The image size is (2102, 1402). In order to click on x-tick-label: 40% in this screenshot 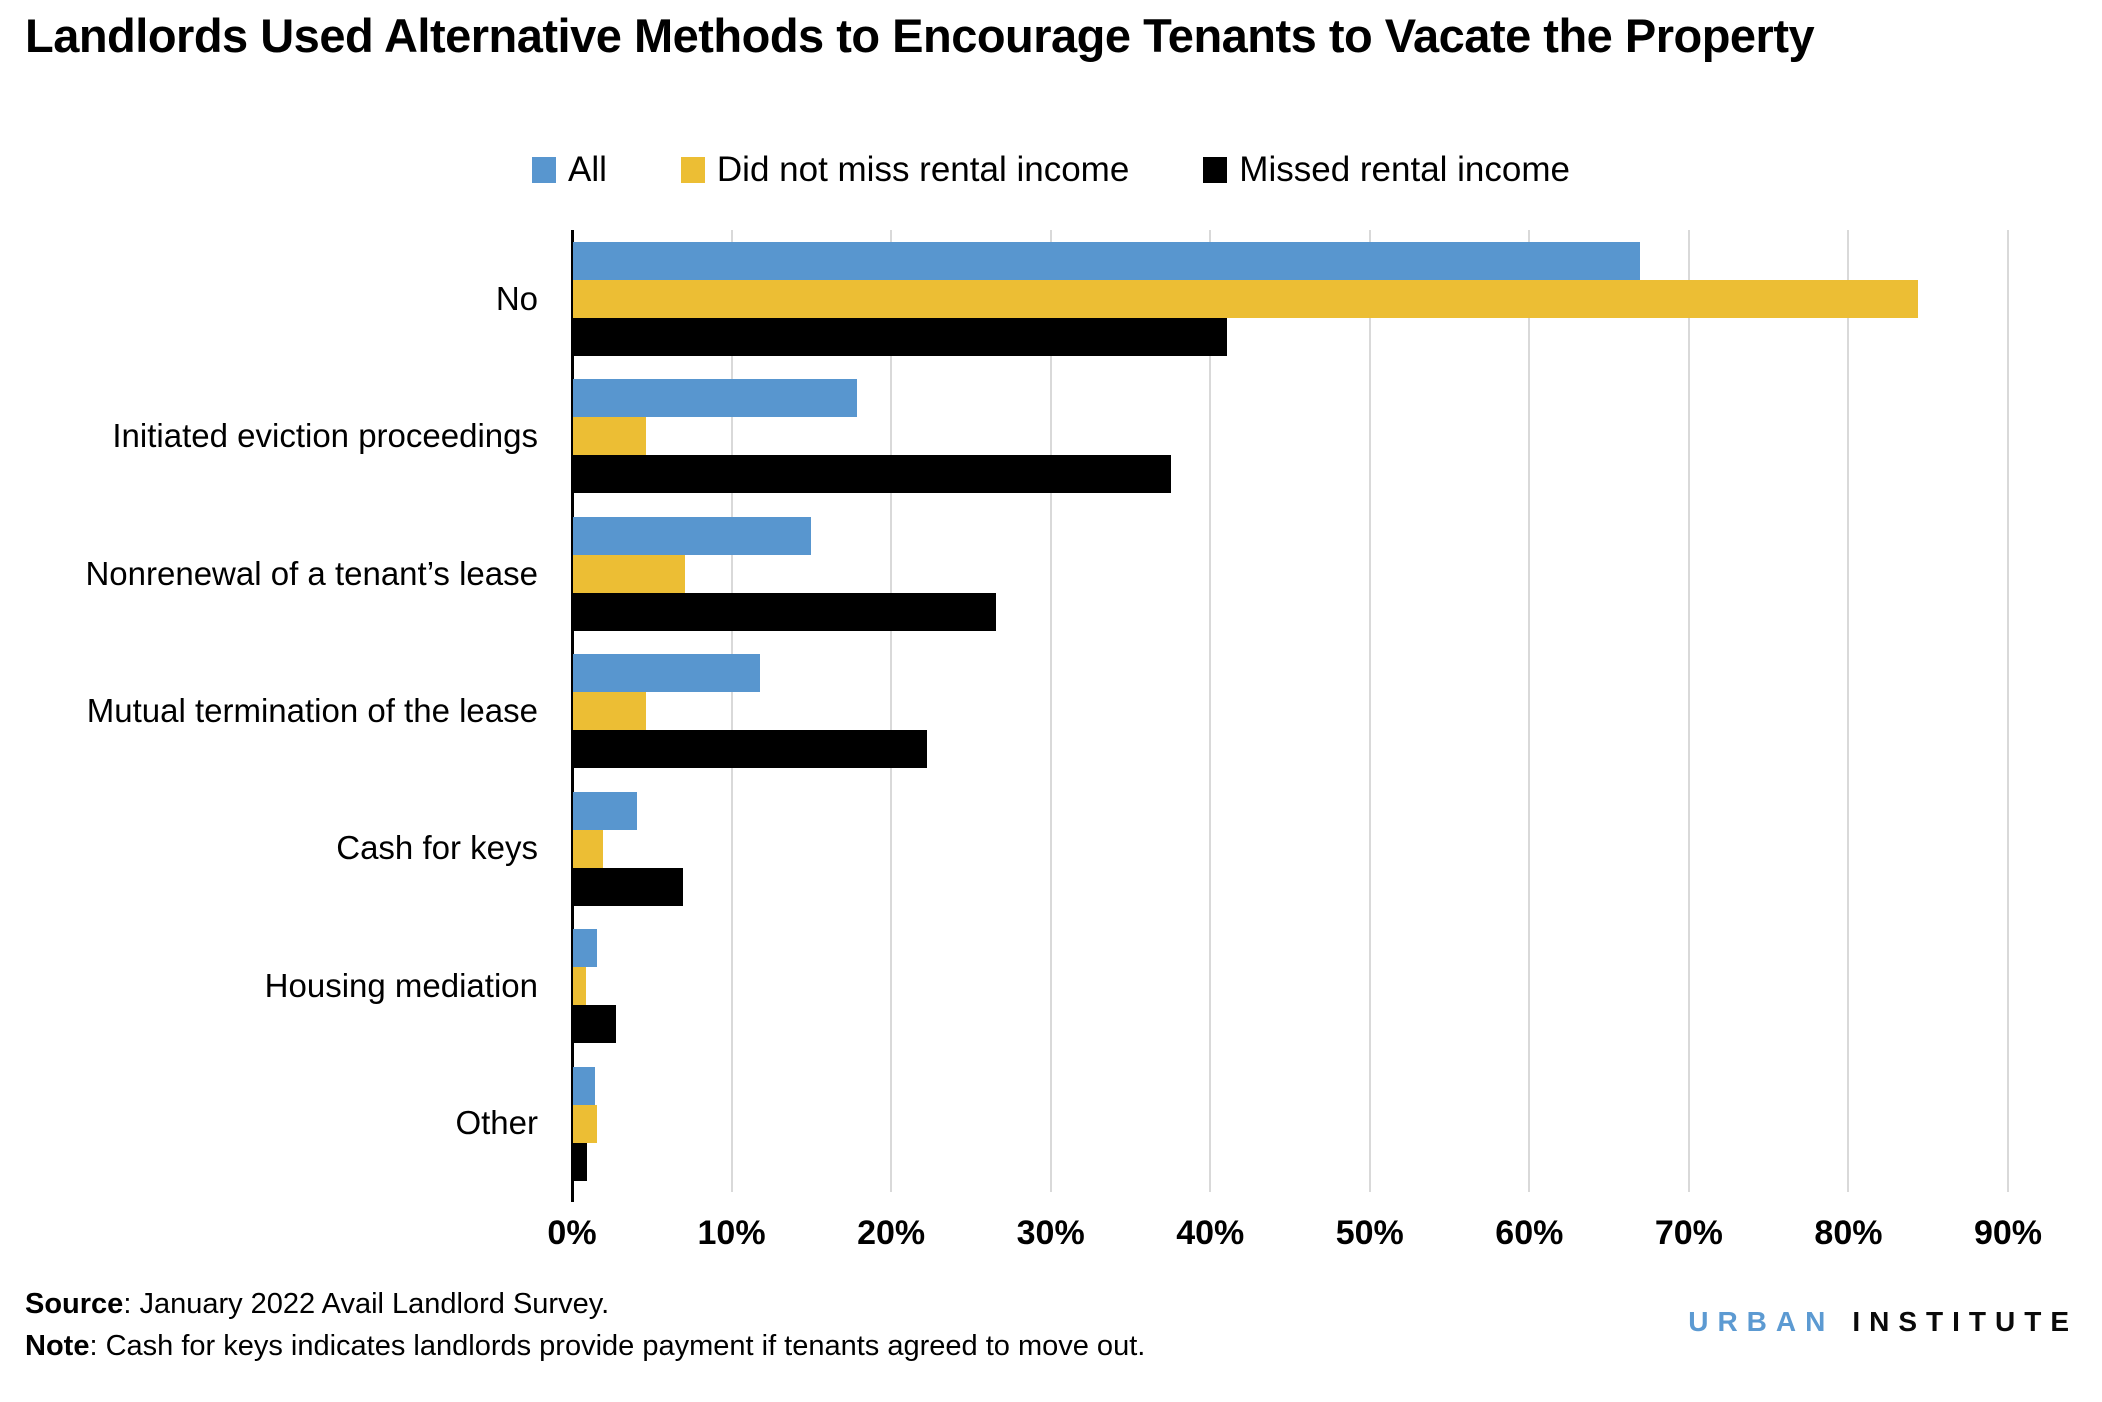, I will do `click(1210, 1233)`.